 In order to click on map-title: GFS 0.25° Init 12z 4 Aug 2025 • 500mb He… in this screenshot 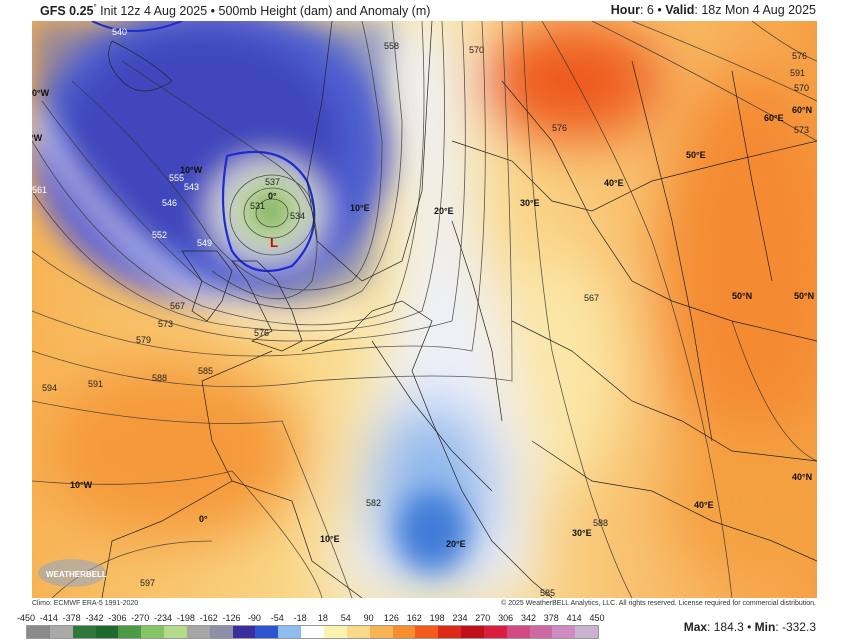, I will do `click(235, 11)`.